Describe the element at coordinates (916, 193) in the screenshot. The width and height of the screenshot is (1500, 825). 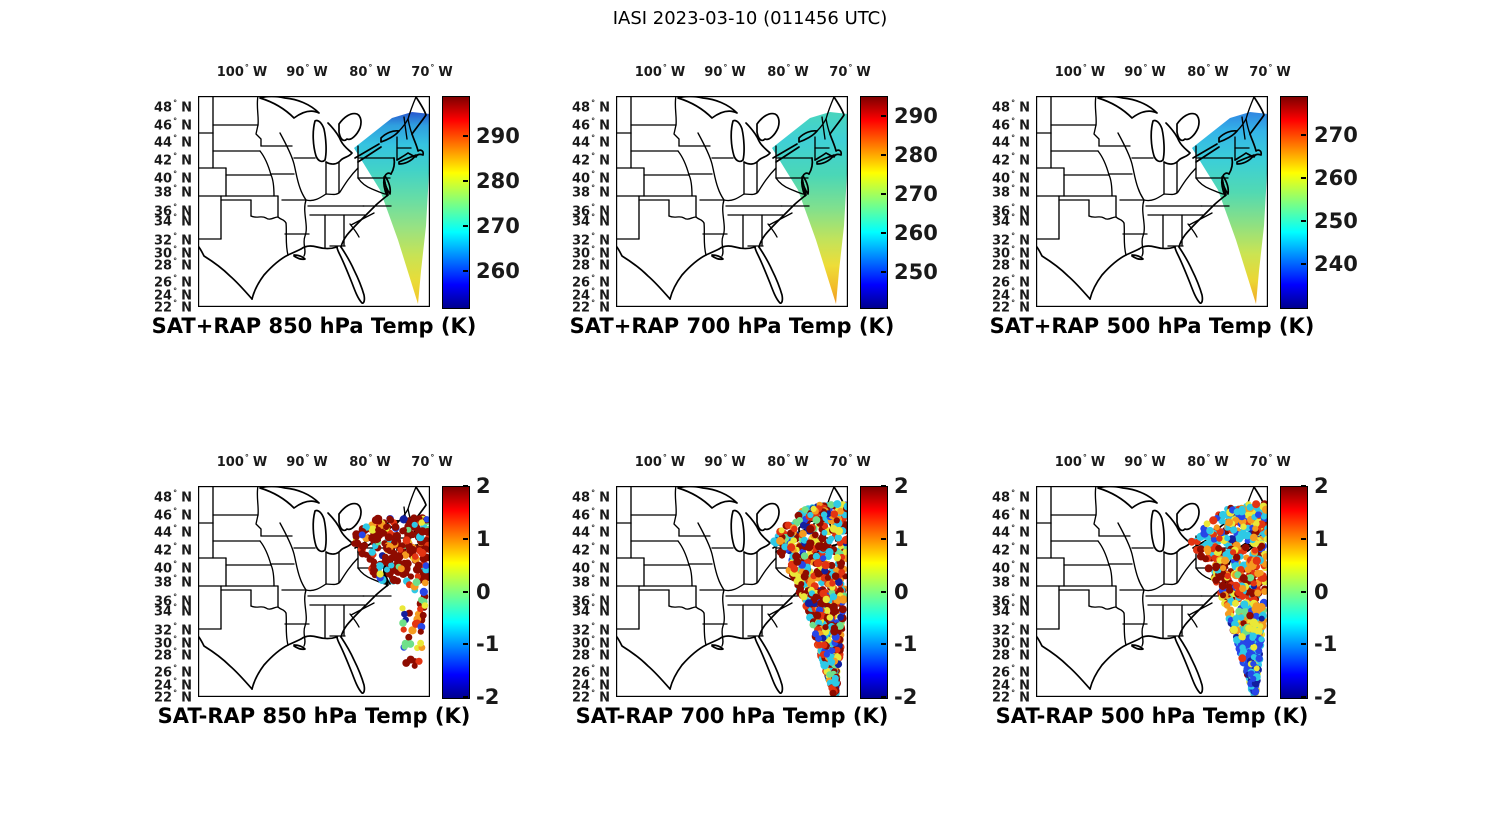
I see `colorbar-tick-value: 270` at that location.